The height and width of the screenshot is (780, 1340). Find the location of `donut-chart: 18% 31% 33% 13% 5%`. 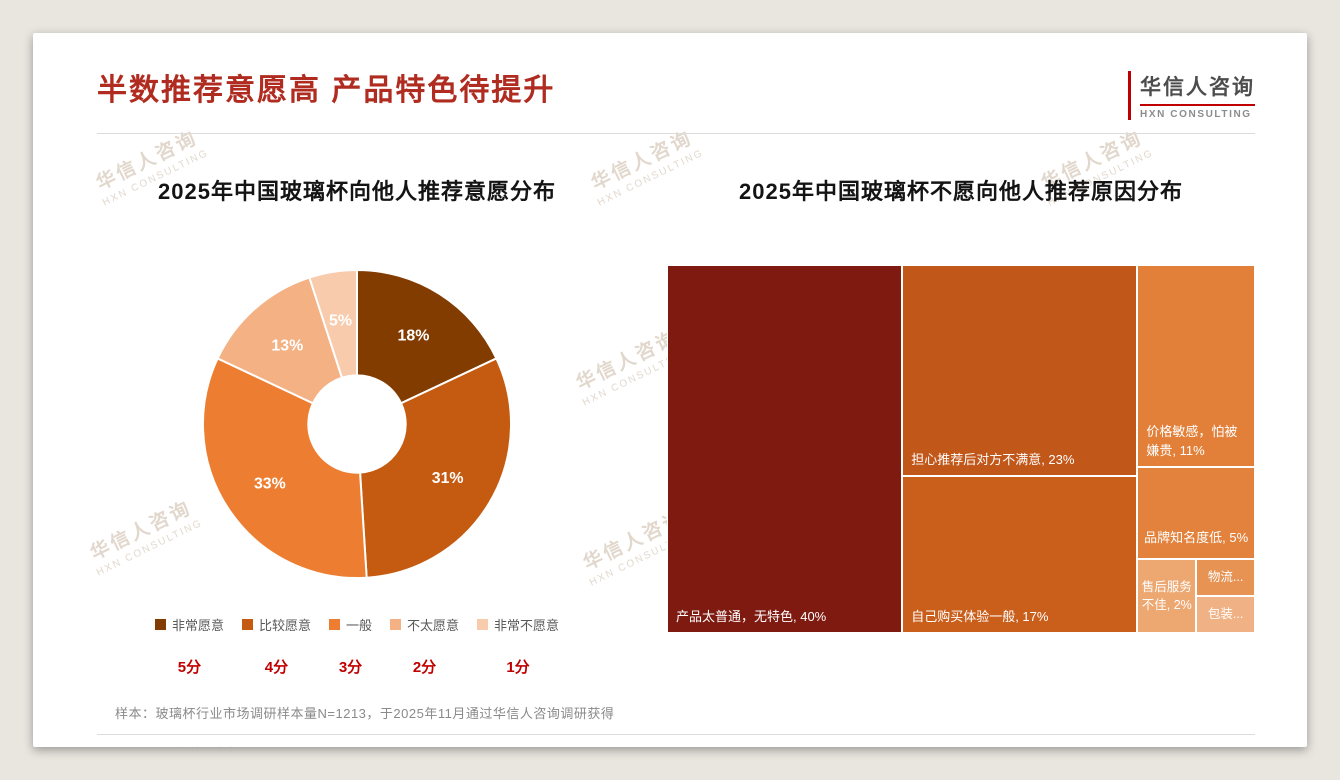

donut-chart: 18% 31% 33% 13% 5% is located at coordinates (357, 423).